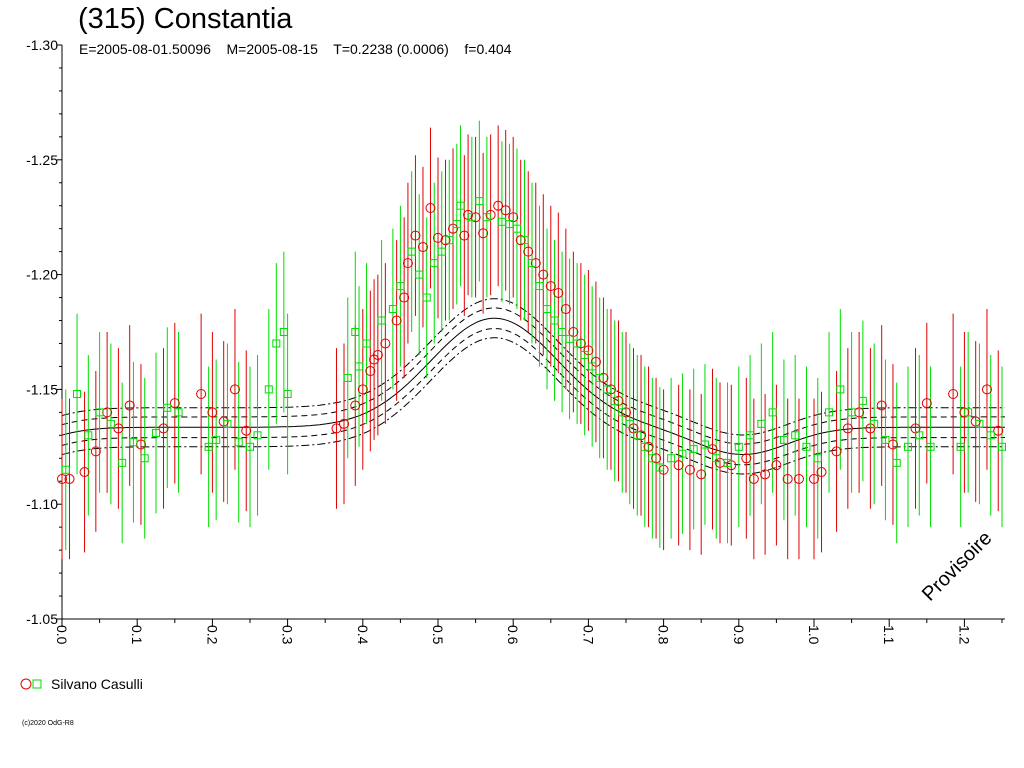 The width and height of the screenshot is (1024, 768). Describe the element at coordinates (889, 635) in the screenshot. I see `x-tick-label: 1.1` at that location.